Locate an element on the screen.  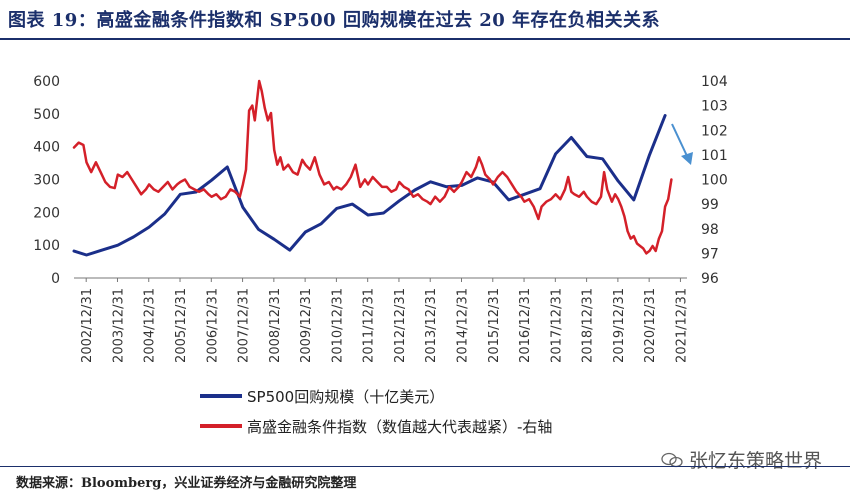
x-tick-label: 2009/12/31 is located at coordinates (306, 325).